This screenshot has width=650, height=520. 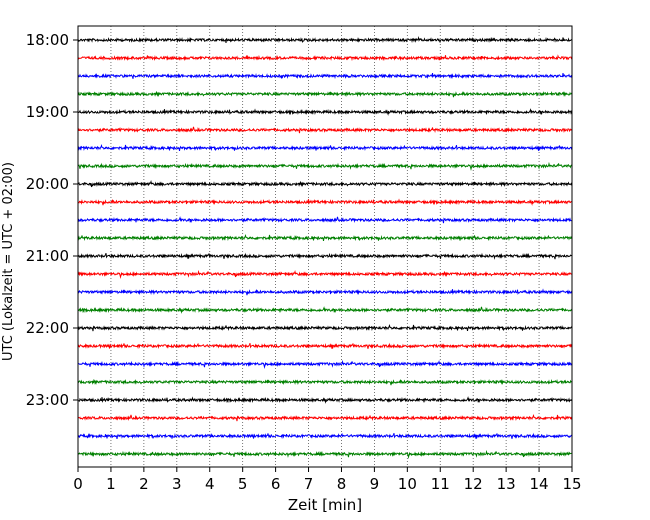 What do you see at coordinates (325, 130) in the screenshot?
I see `trace-1915` at bounding box center [325, 130].